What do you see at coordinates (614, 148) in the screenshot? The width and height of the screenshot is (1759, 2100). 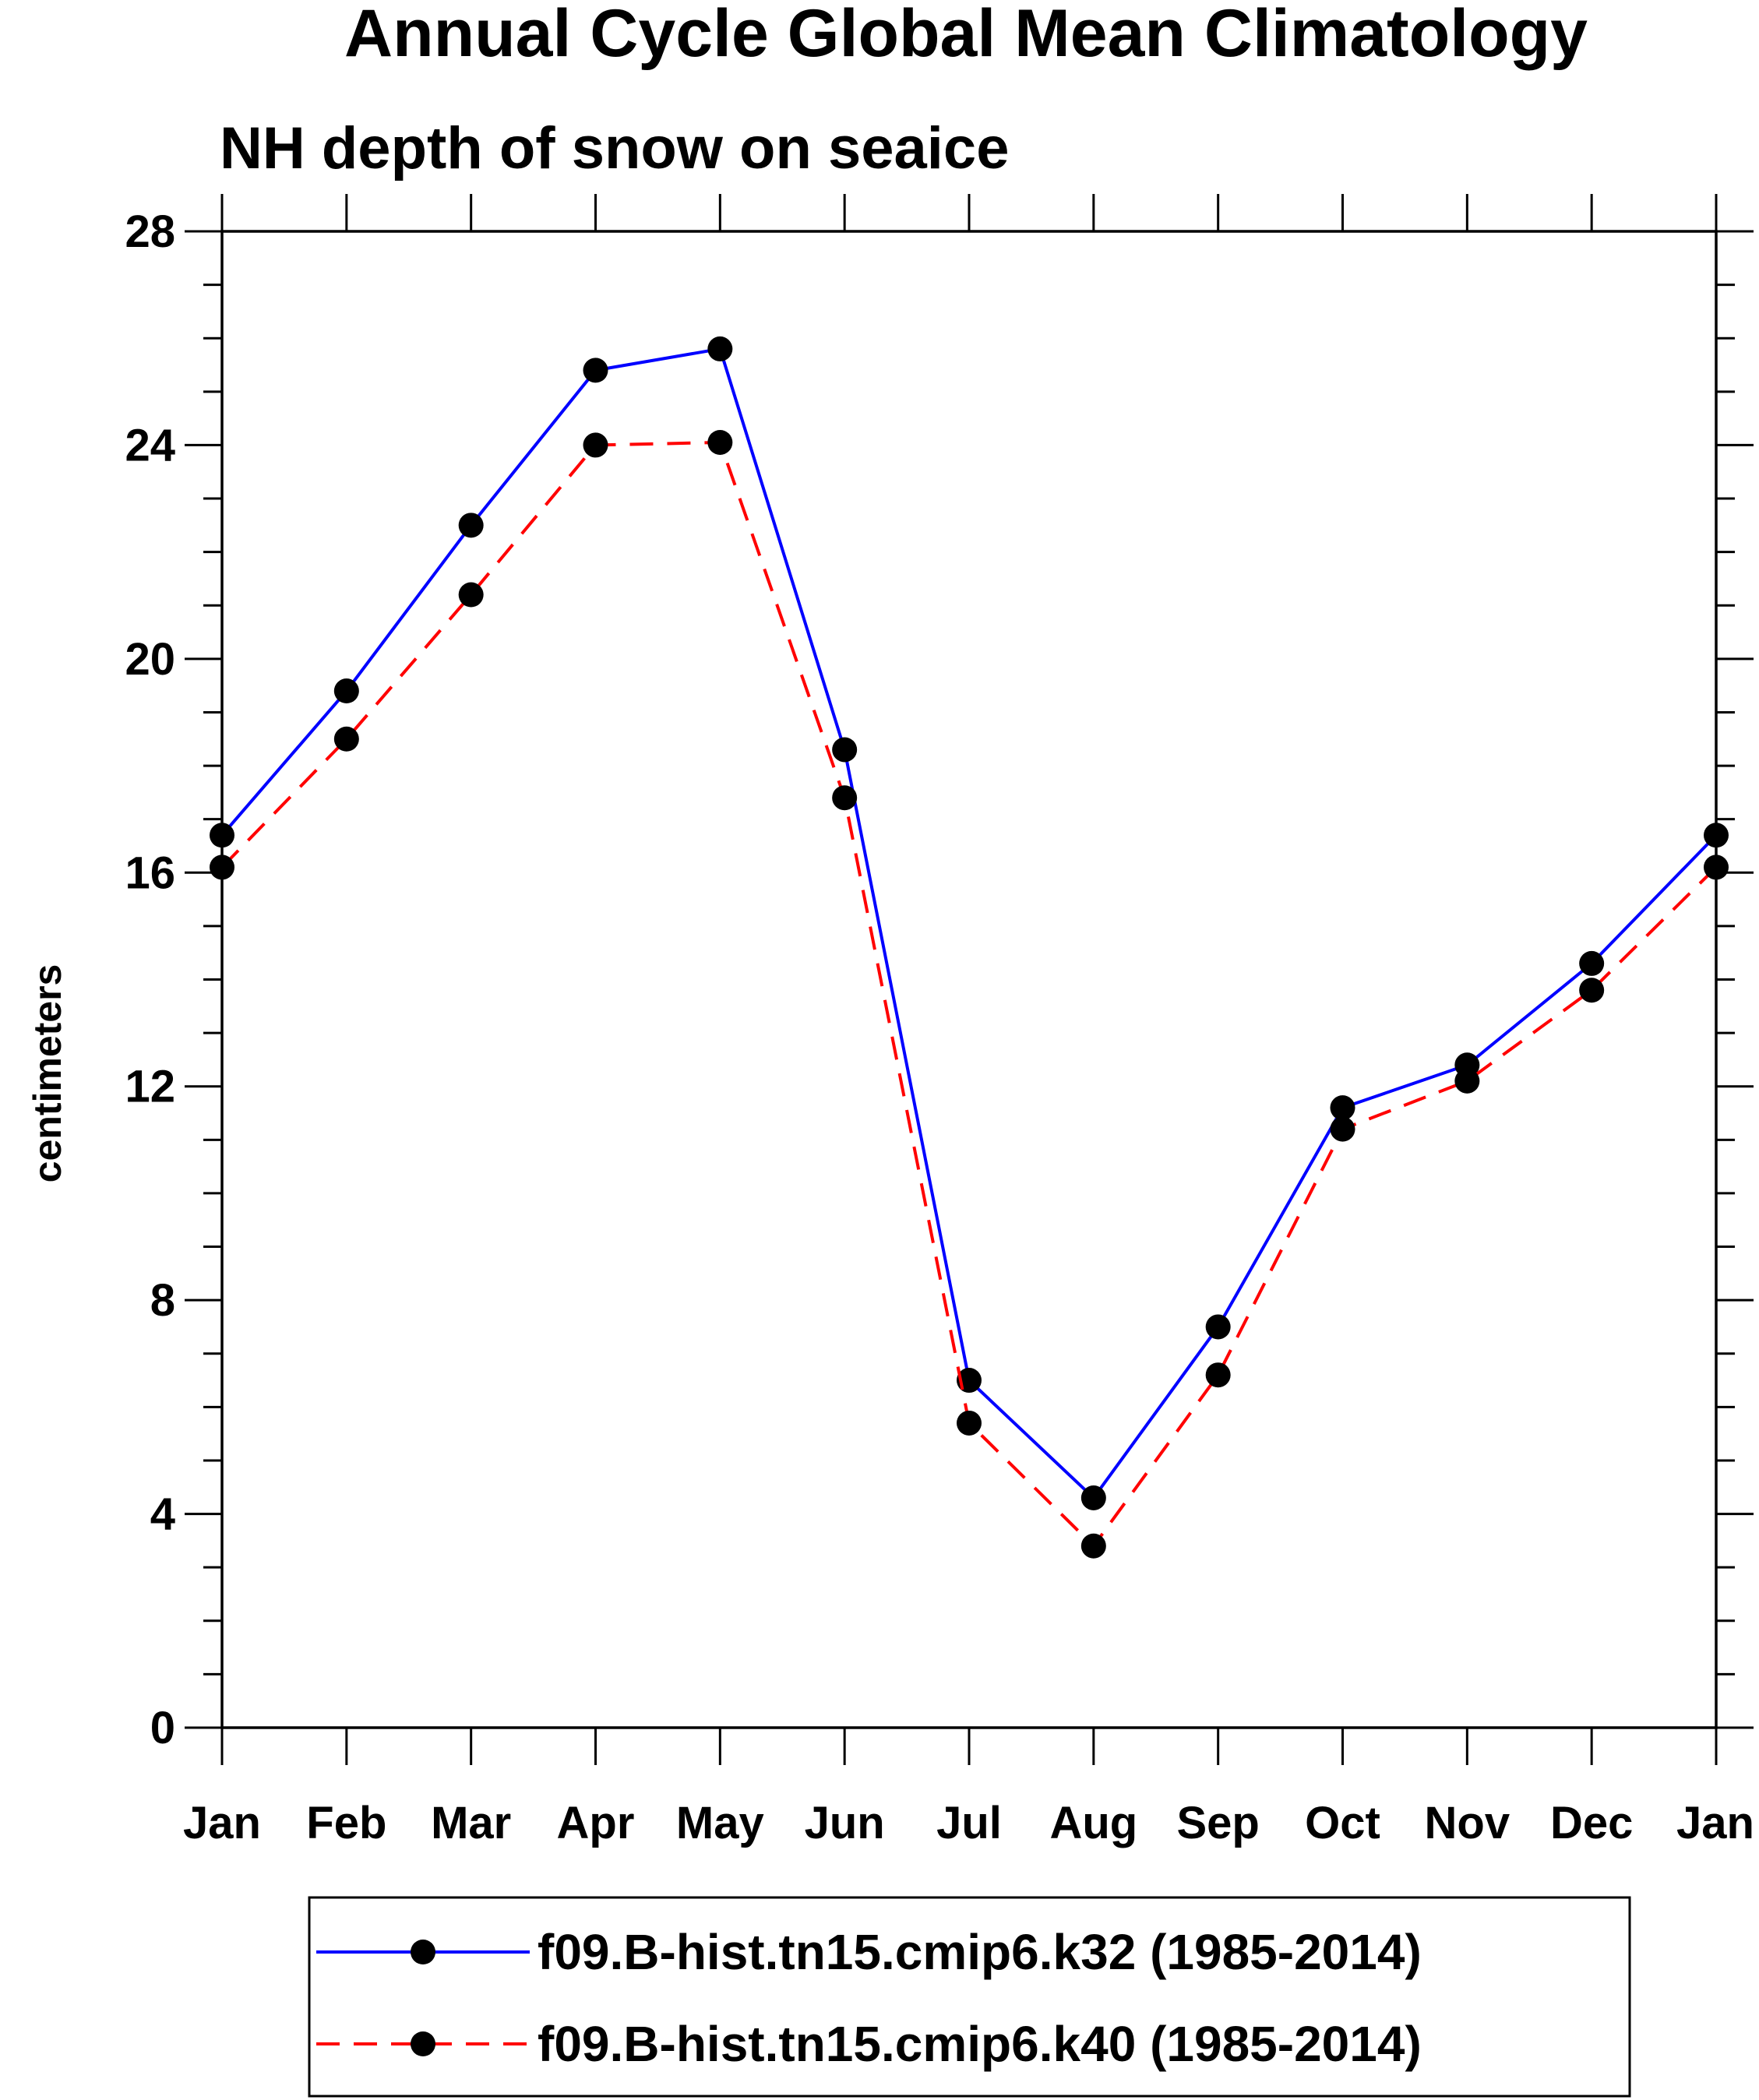 I see `chart-subtitle: NH depth of snow on seaice` at bounding box center [614, 148].